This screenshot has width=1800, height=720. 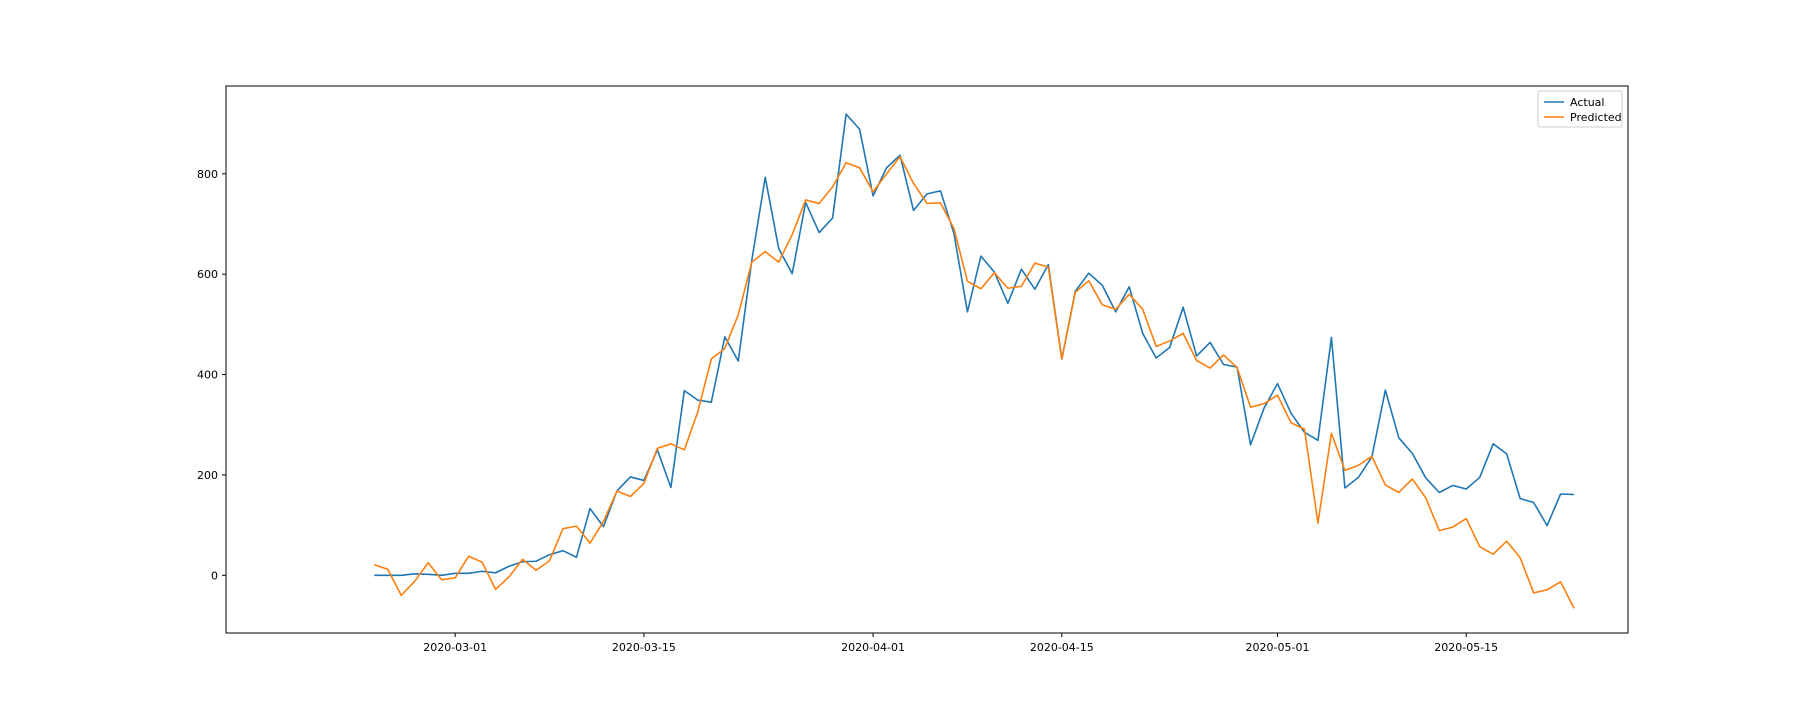 I want to click on y-axis: 0 200 400 600 800, so click(x=211, y=375).